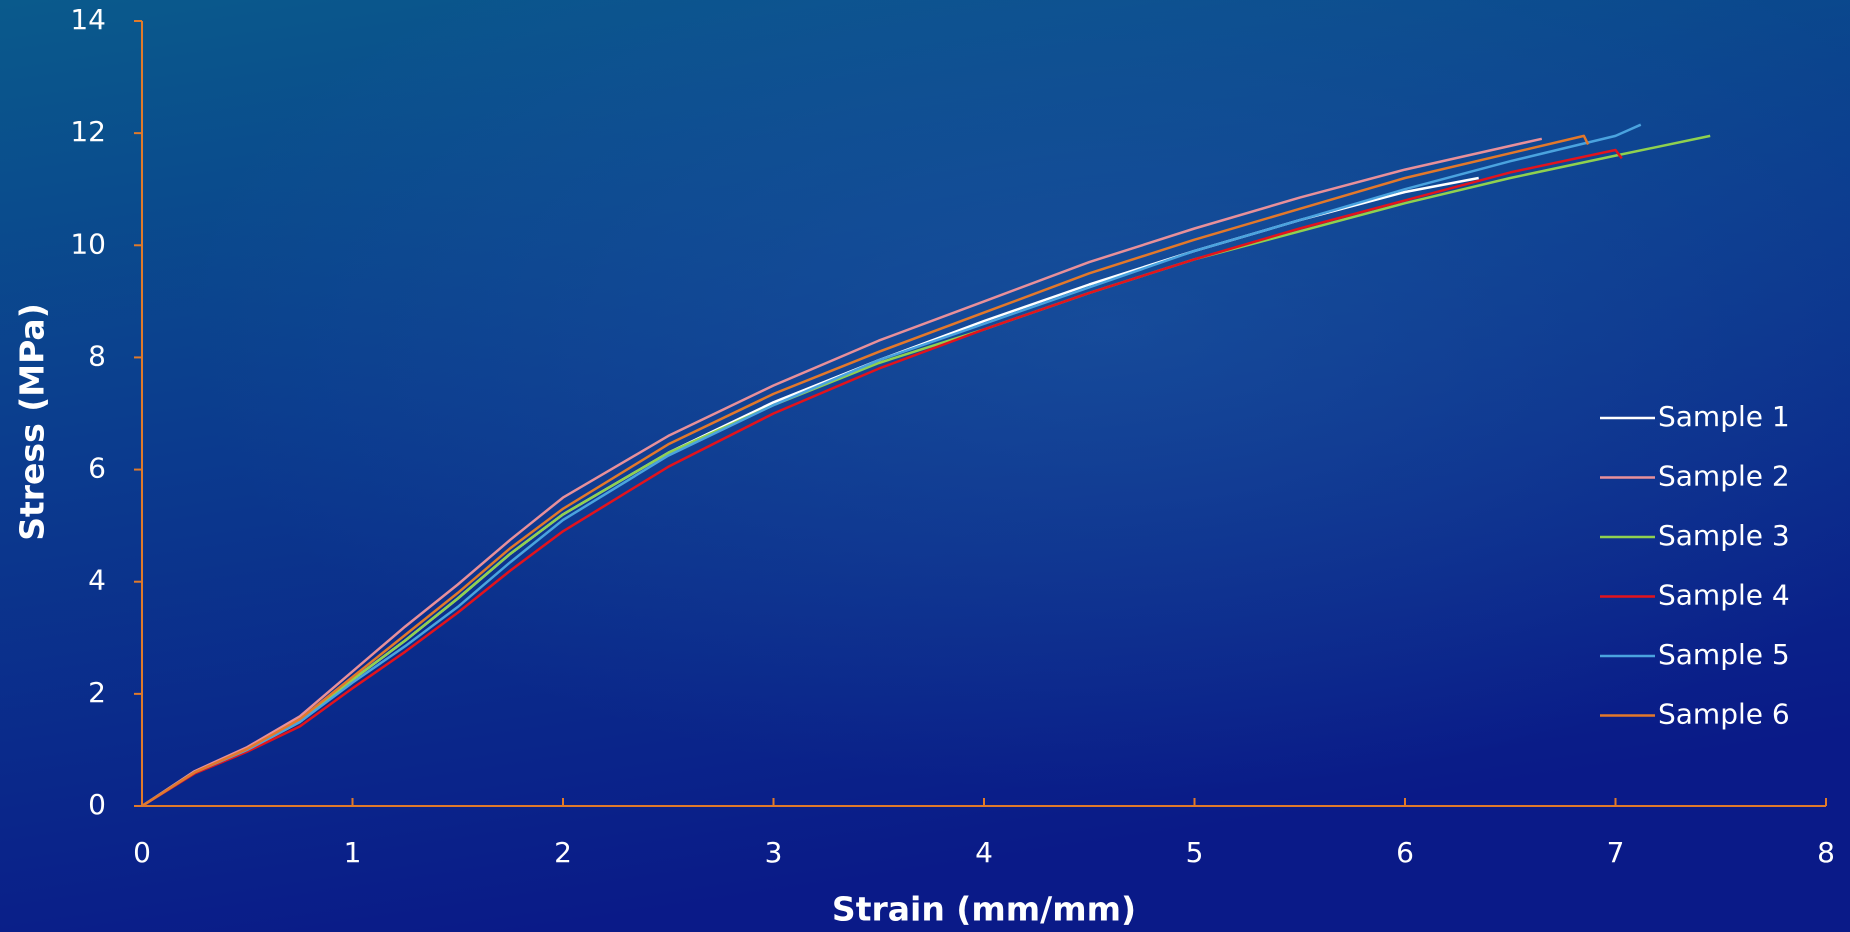 The height and width of the screenshot is (932, 1850). Describe the element at coordinates (1616, 852) in the screenshot. I see `x-tick-label: 7` at that location.